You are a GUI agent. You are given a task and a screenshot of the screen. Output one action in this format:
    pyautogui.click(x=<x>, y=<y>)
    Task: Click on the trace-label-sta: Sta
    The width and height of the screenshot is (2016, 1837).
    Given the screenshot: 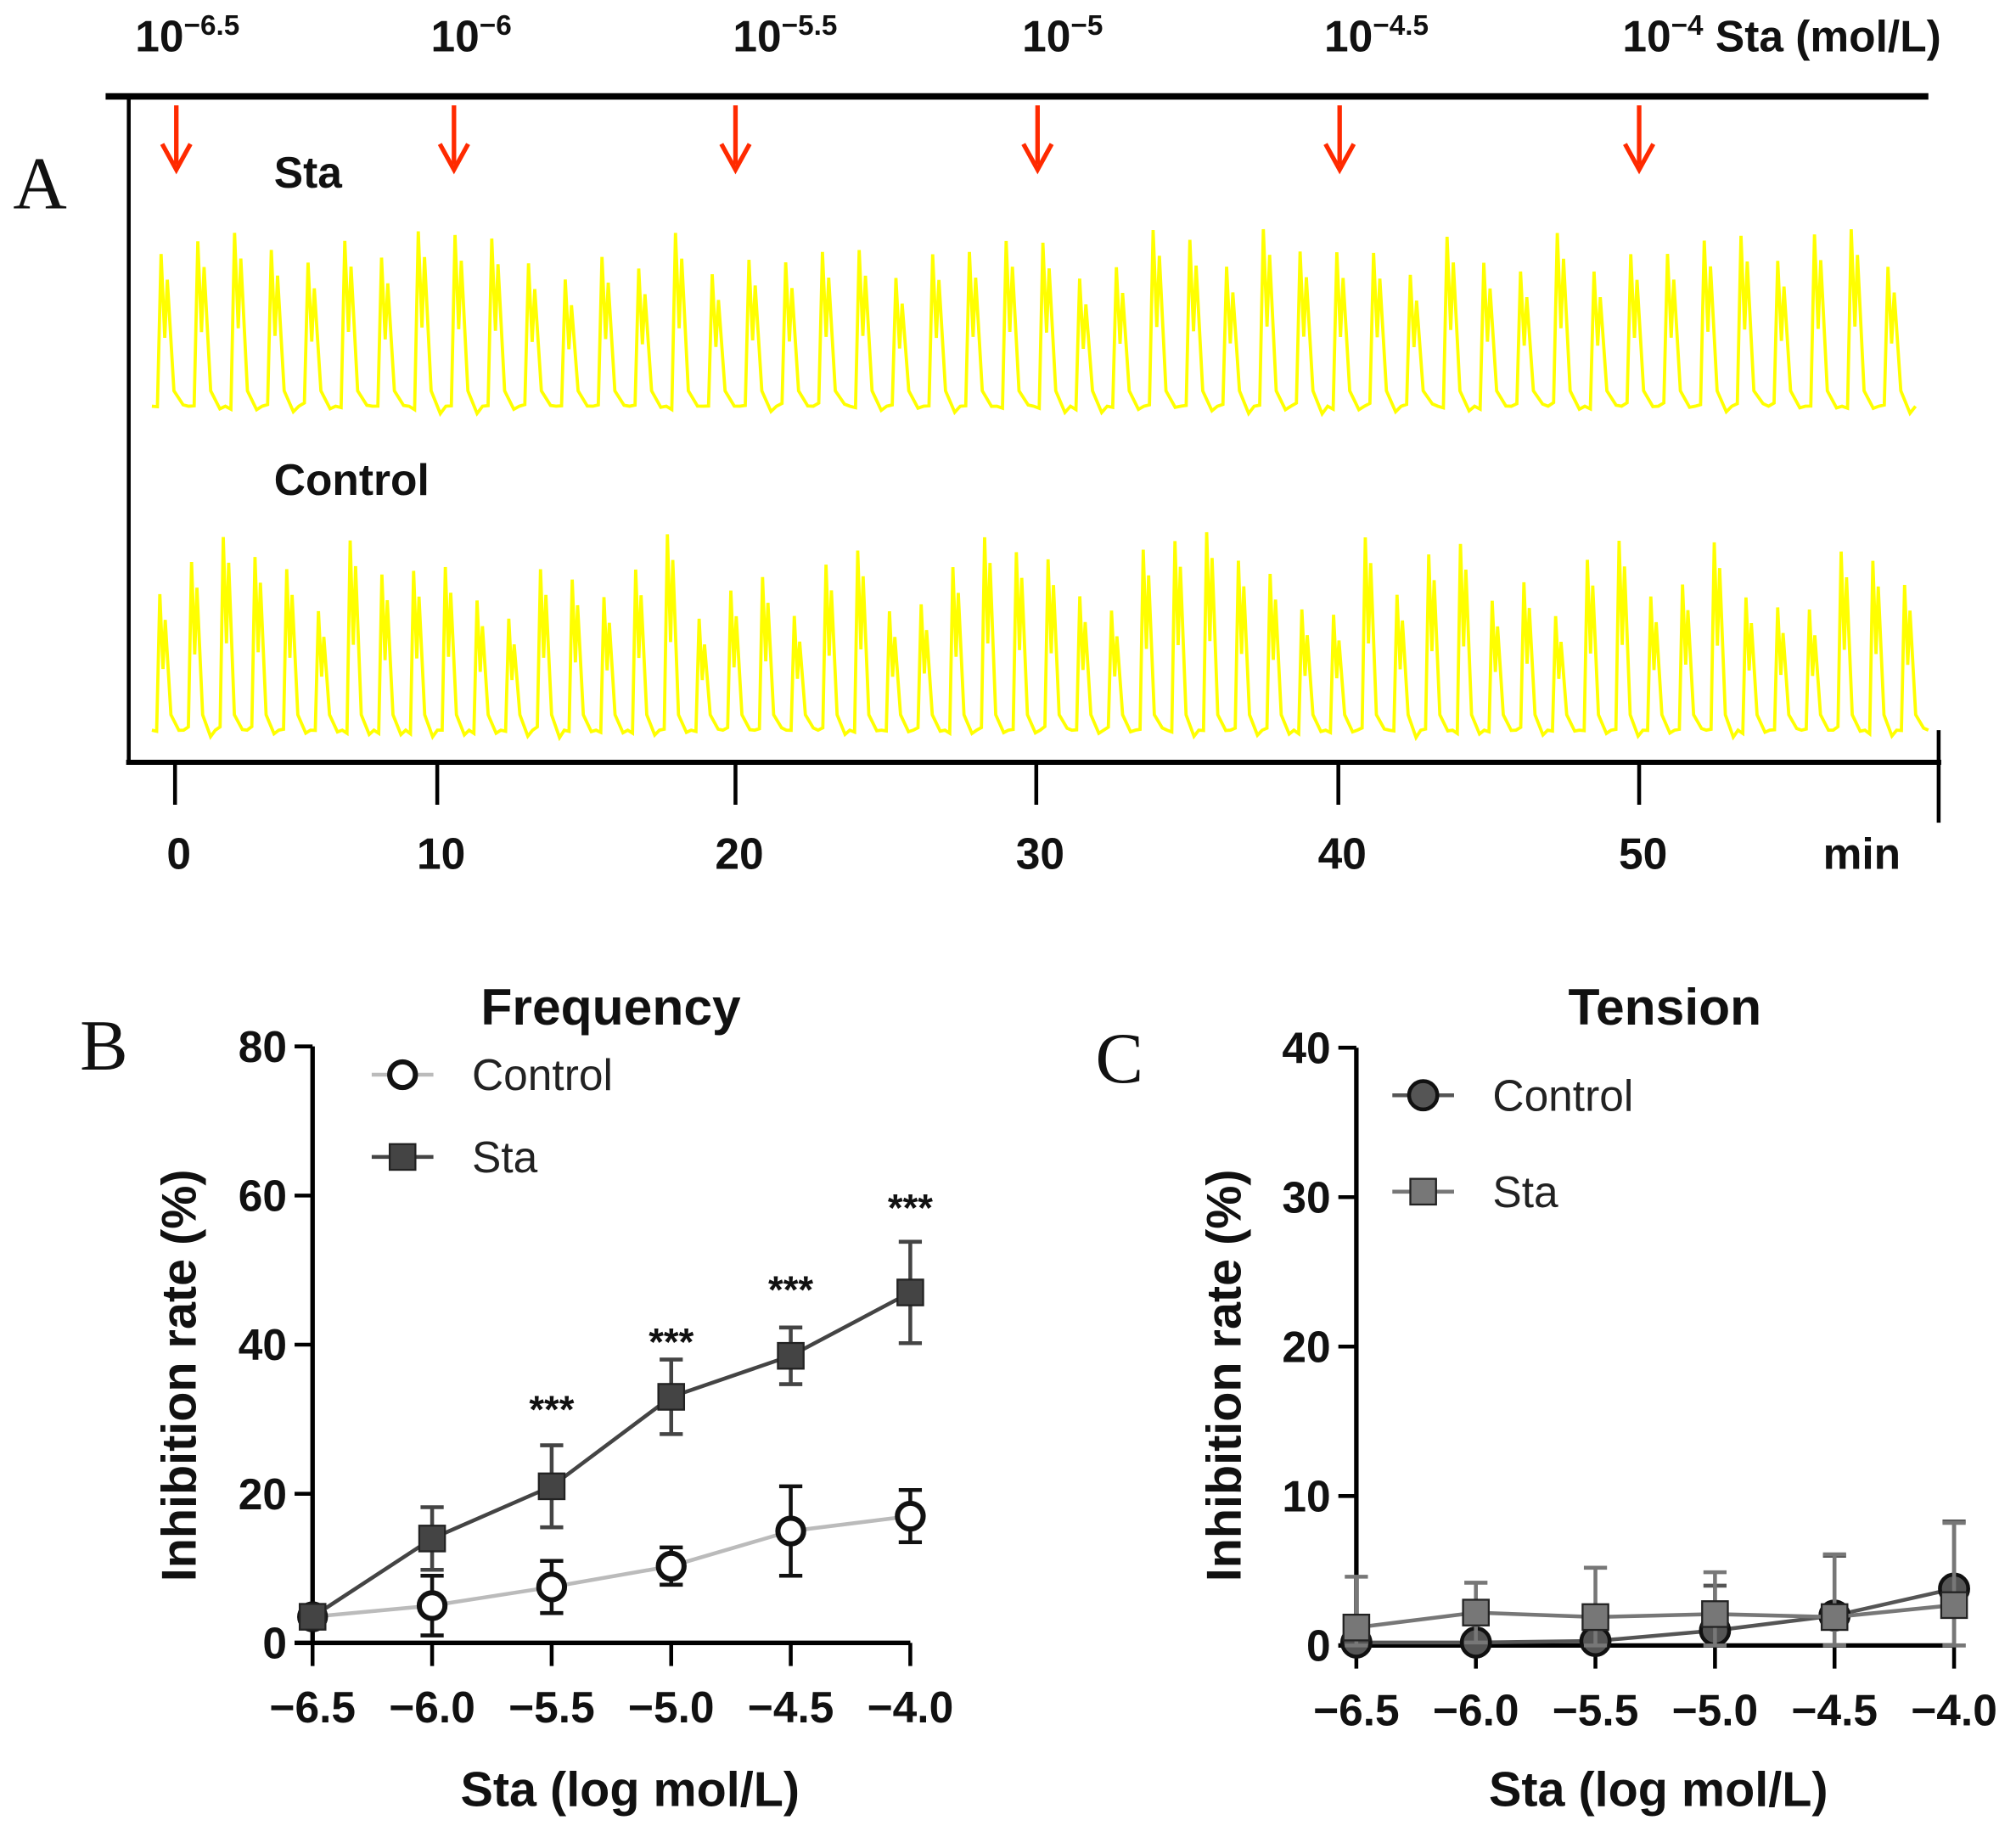 What is the action you would take?
    pyautogui.click(x=308, y=173)
    